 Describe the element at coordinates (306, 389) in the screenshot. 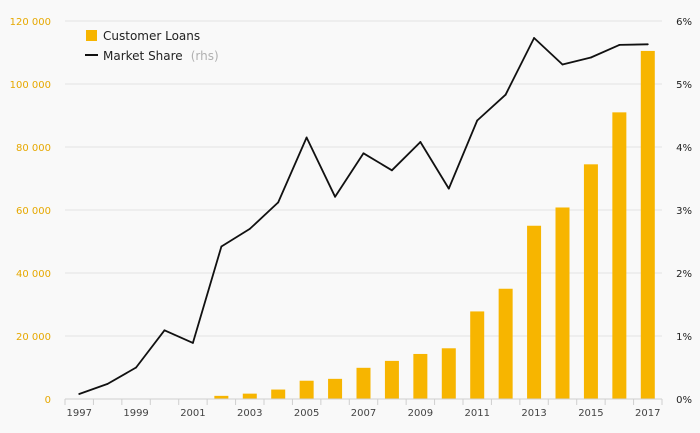

I see `bar-2005` at that location.